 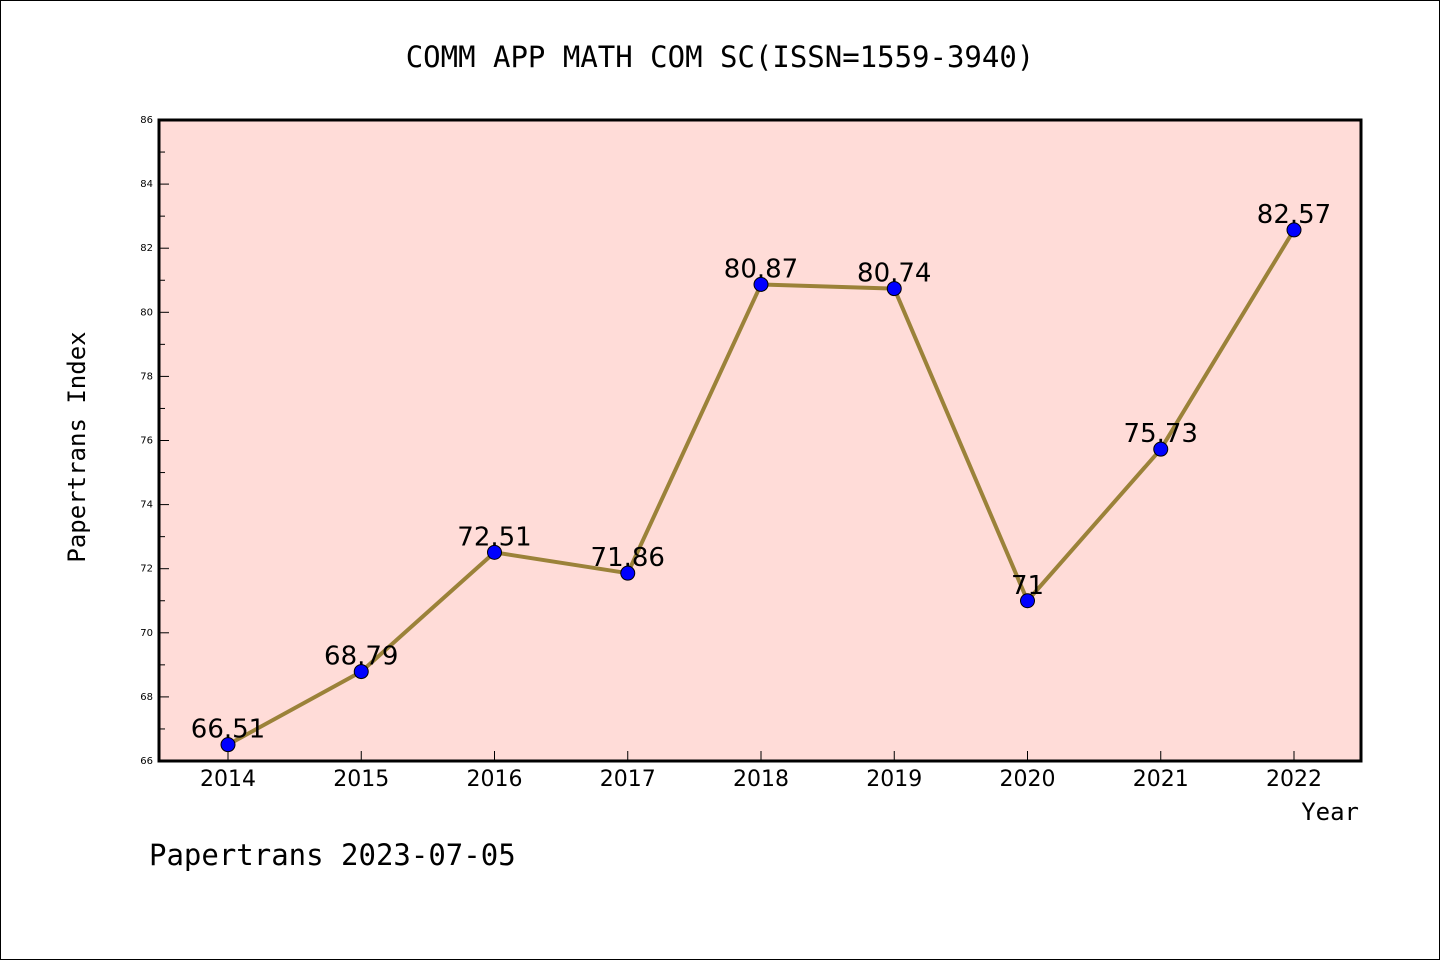 What do you see at coordinates (494, 537) in the screenshot?
I see `data-label: 72.51` at bounding box center [494, 537].